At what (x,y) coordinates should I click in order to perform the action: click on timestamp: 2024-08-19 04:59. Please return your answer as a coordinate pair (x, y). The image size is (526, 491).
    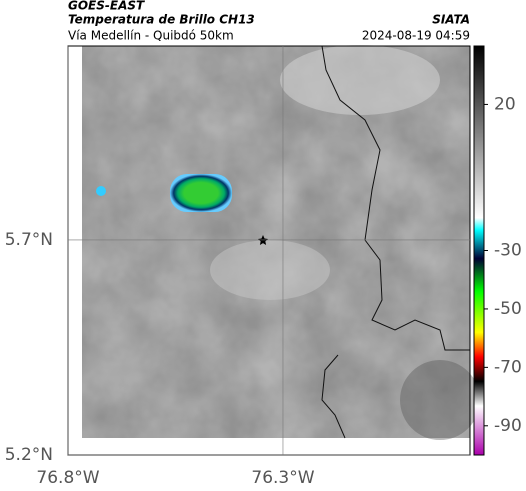
    Looking at the image, I should click on (416, 36).